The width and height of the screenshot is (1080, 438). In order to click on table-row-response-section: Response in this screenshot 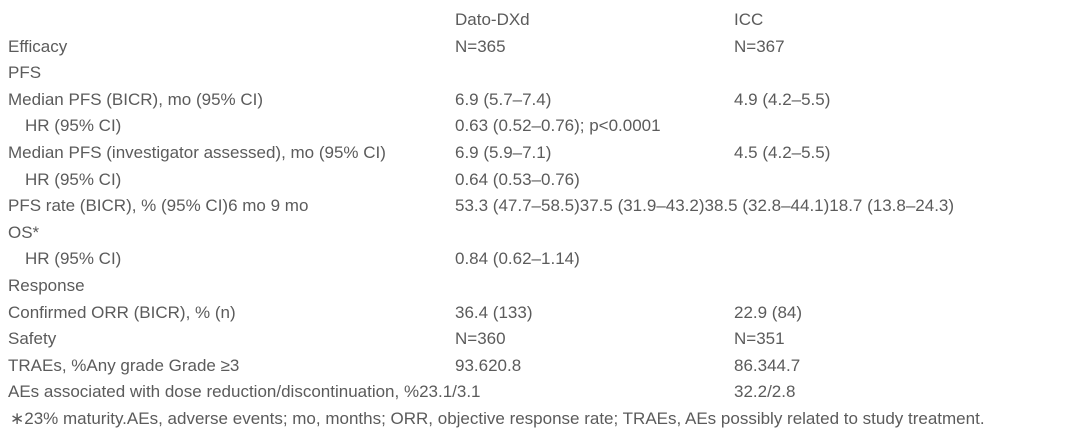, I will do `click(544, 286)`.